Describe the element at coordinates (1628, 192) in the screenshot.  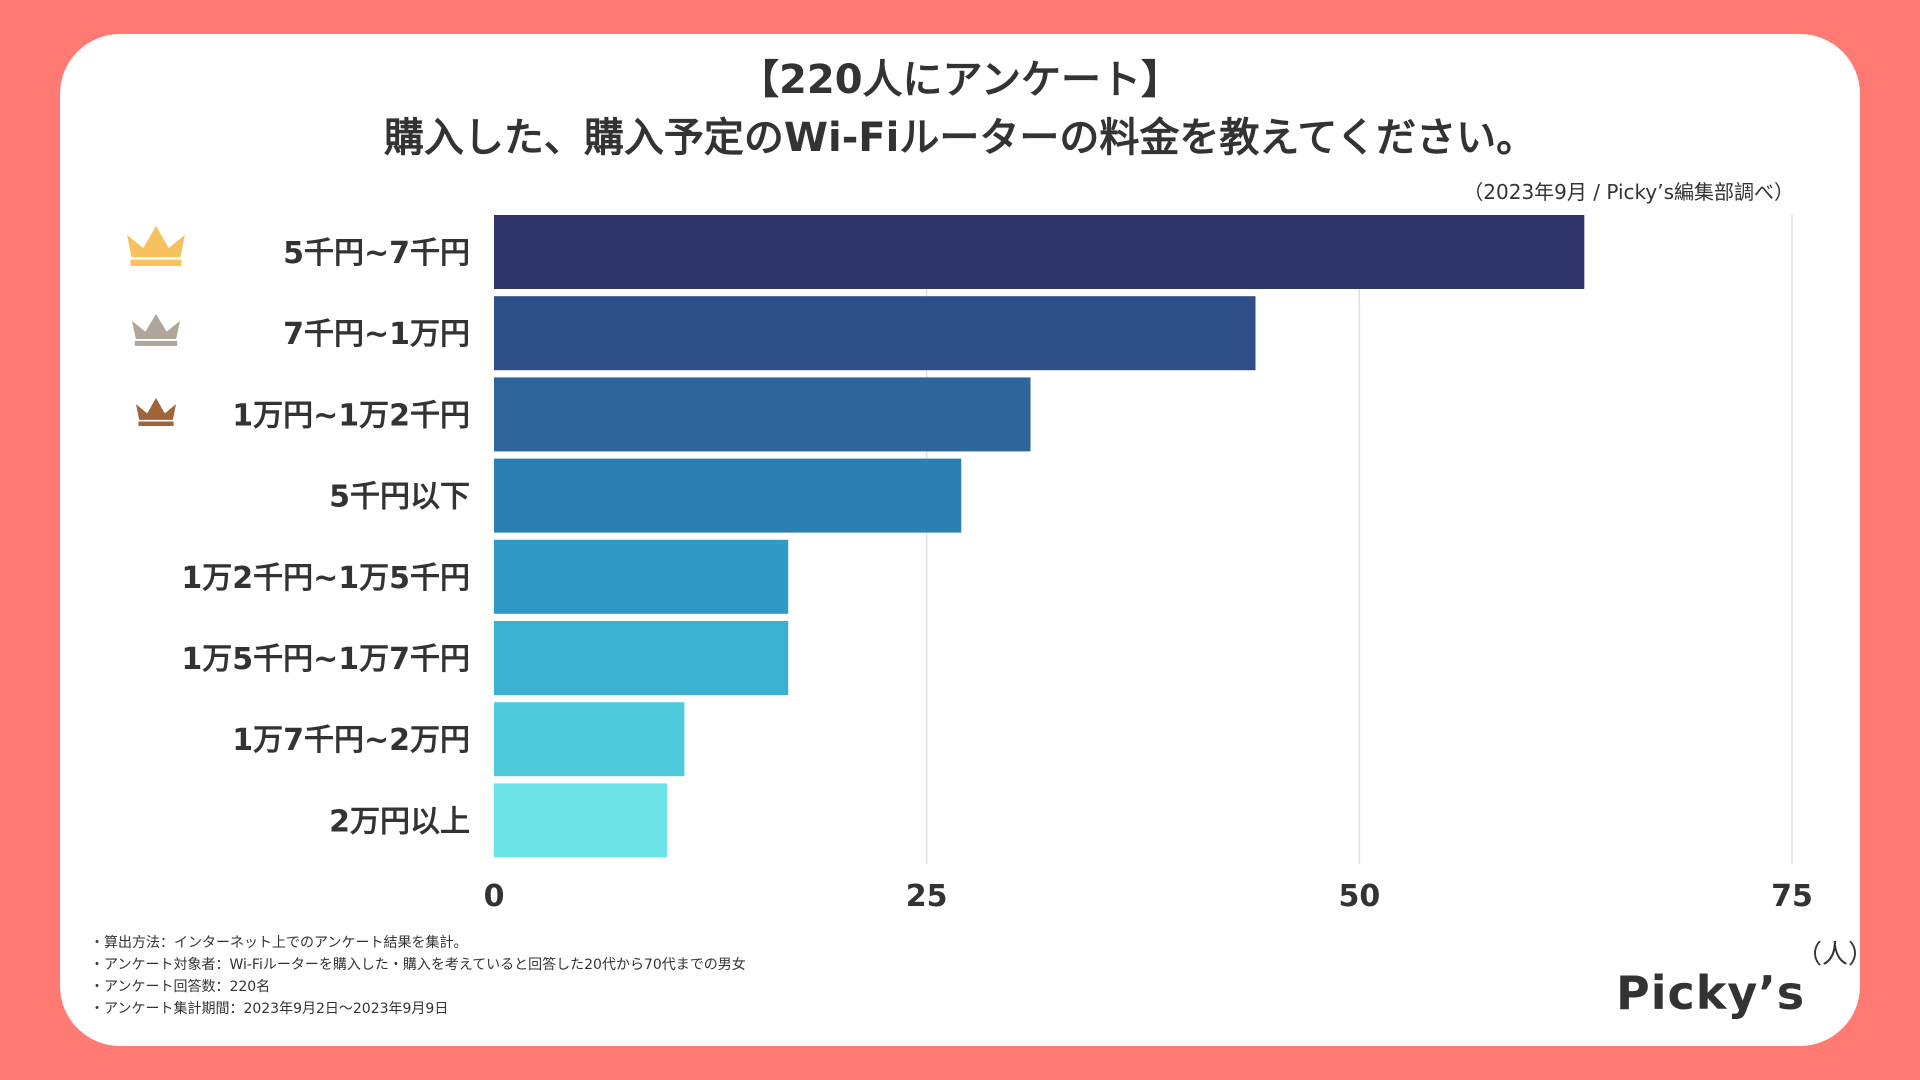
I see `source-note: （2023年9月 / Picky’s編集部調べ）` at that location.